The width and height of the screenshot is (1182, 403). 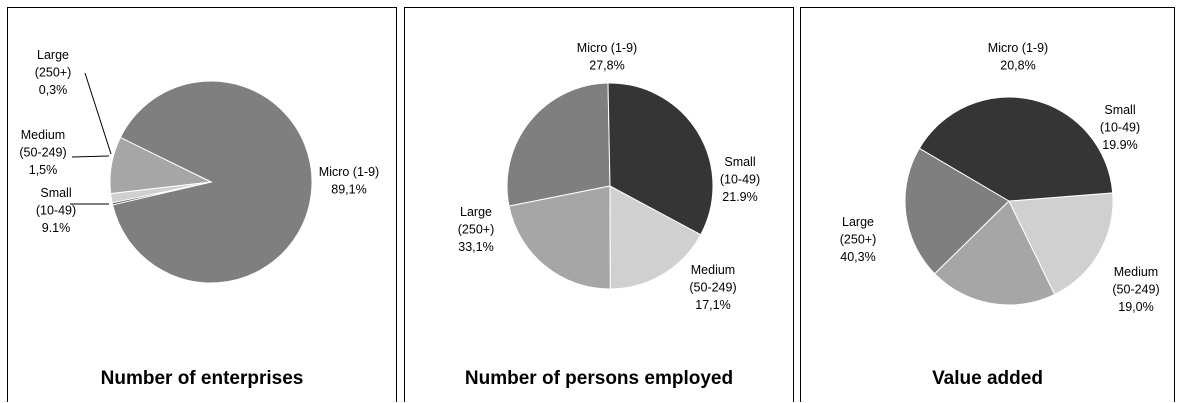 I want to click on data-label-large: Large (250+) 0,3%, so click(x=53, y=72).